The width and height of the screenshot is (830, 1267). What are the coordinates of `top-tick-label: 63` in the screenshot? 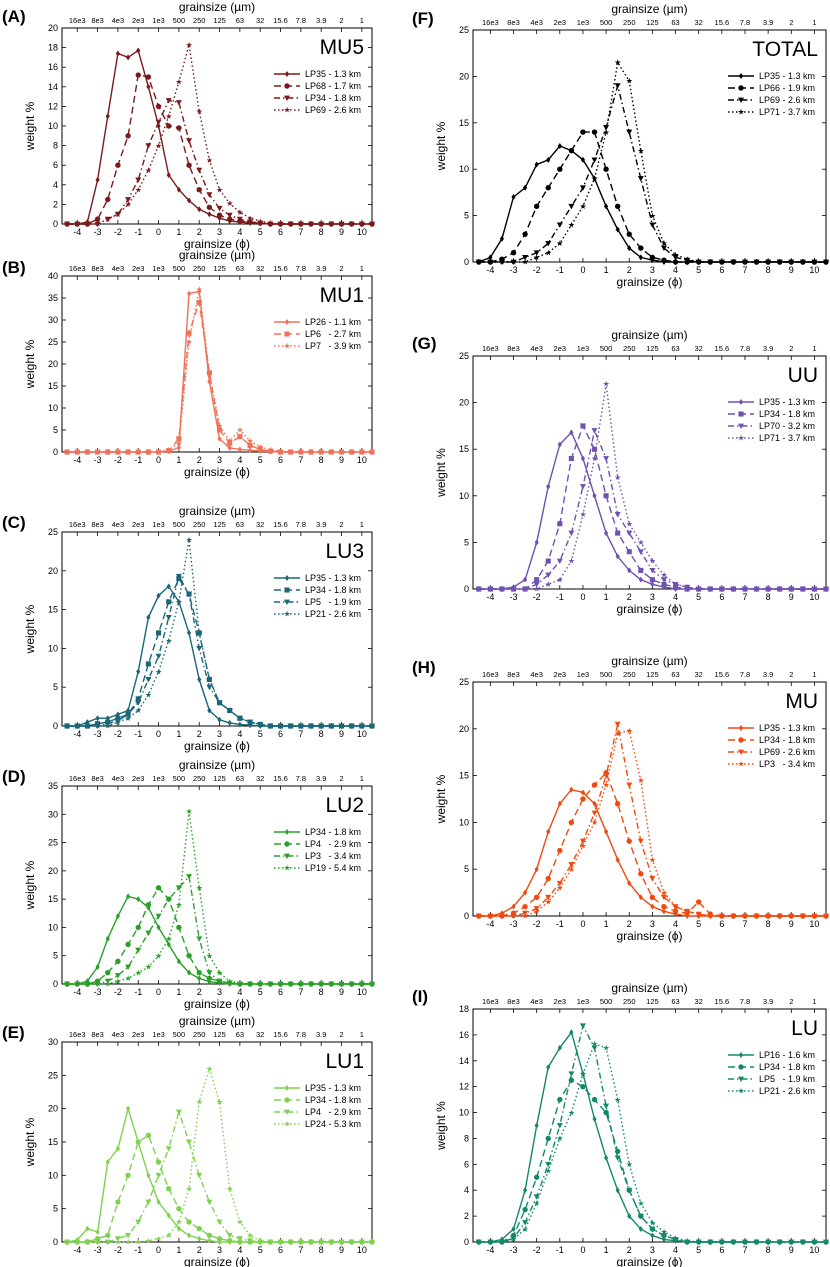 It's located at (675, 1001).